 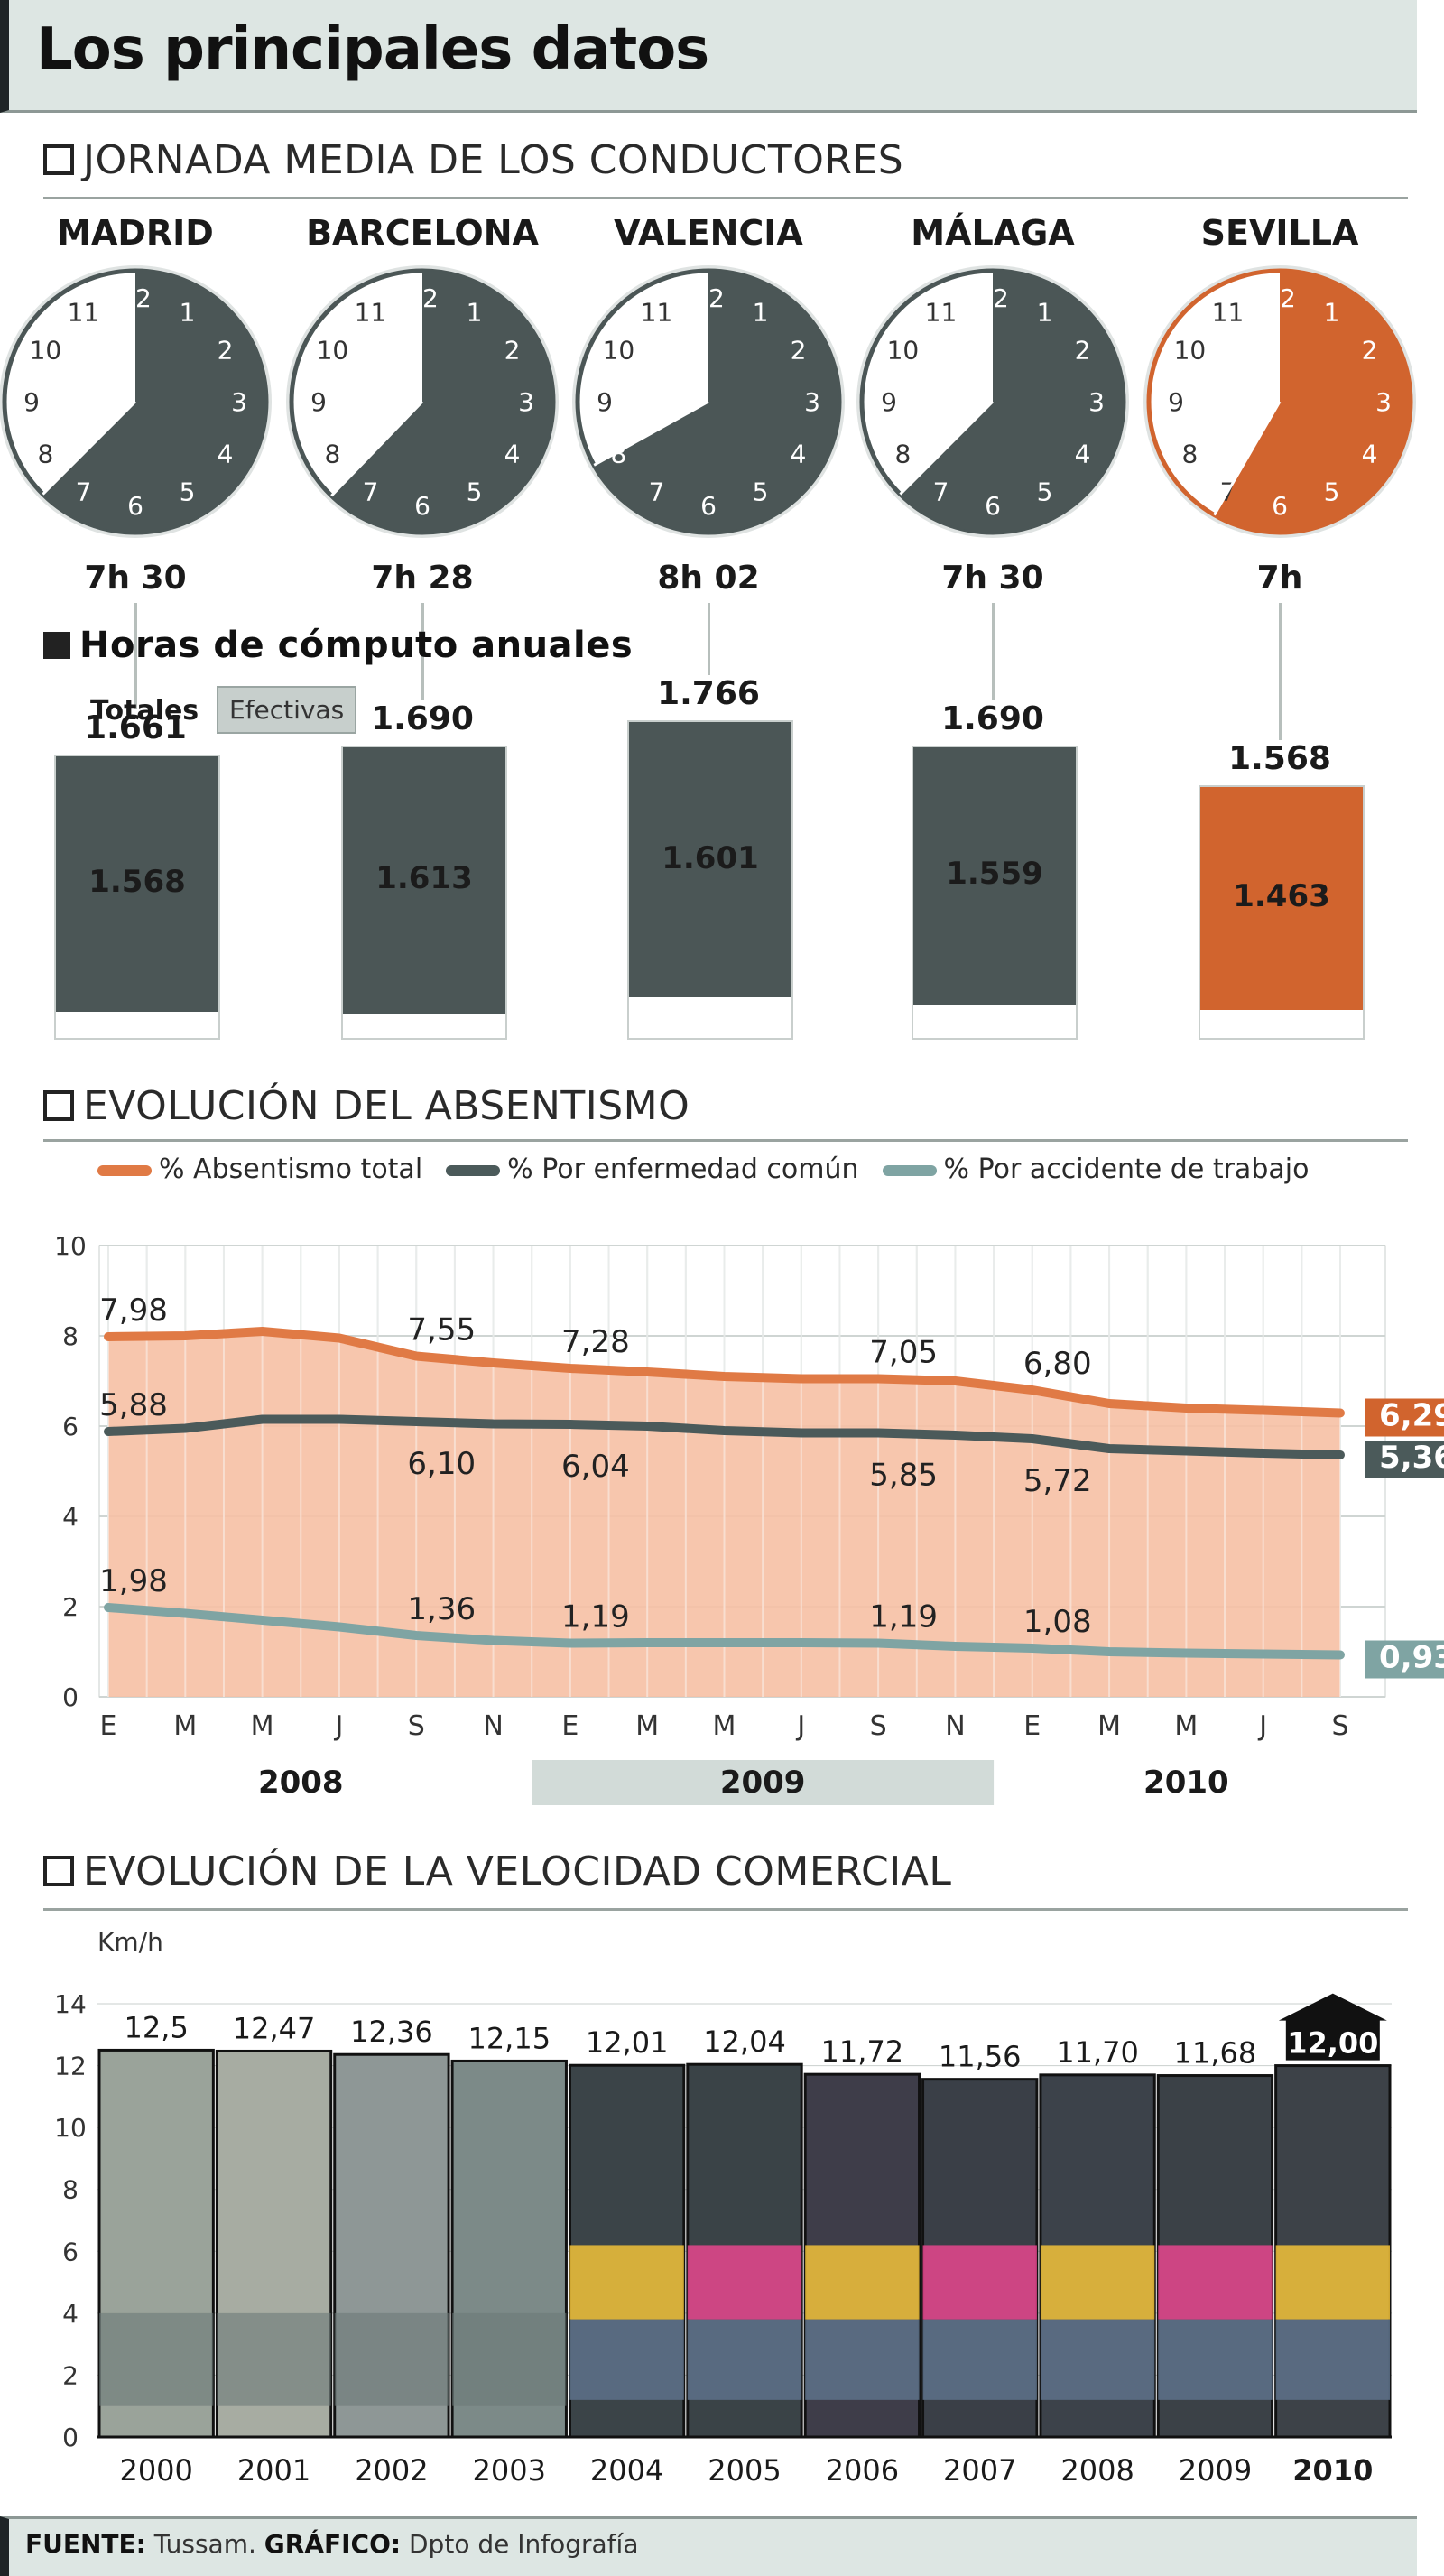 I want to click on year-label: 2010, so click(x=1186, y=1783).